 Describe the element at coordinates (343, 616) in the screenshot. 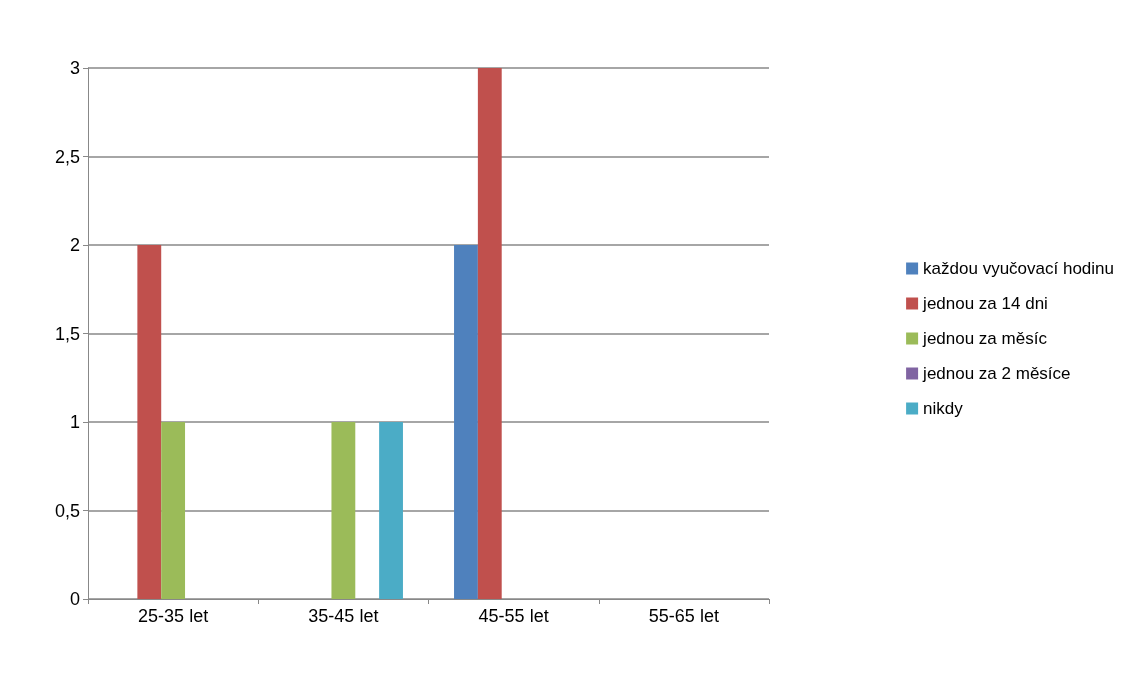

I see `x-tick-label: 35-45 let` at that location.